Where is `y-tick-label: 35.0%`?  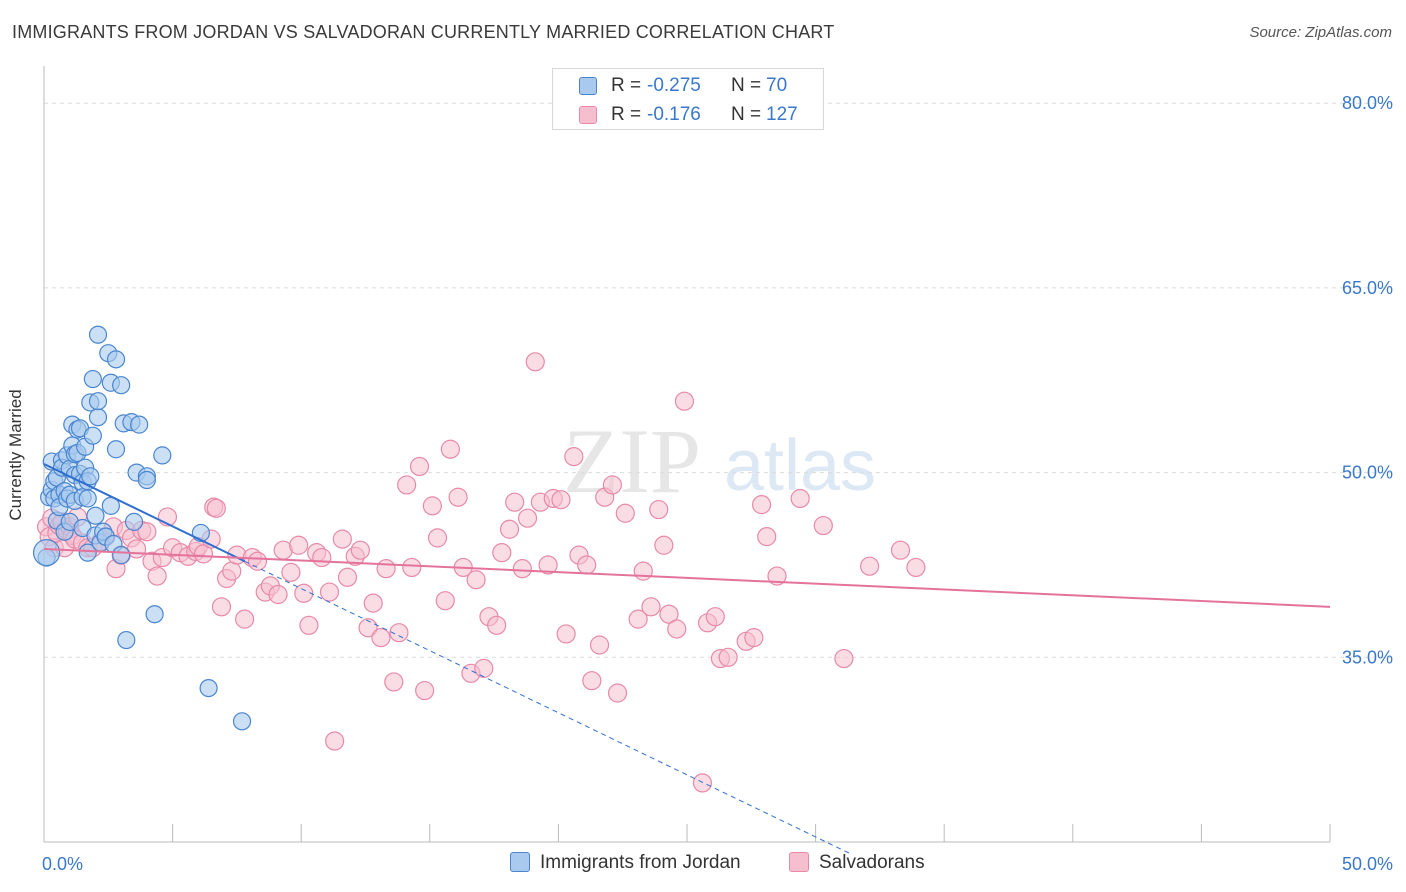
y-tick-label: 35.0% is located at coordinates (1367, 657).